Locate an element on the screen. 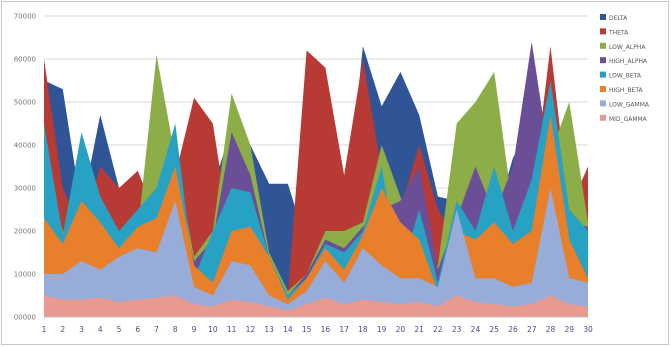 The height and width of the screenshot is (347, 671). legend-label-theta: THETA is located at coordinates (618, 32).